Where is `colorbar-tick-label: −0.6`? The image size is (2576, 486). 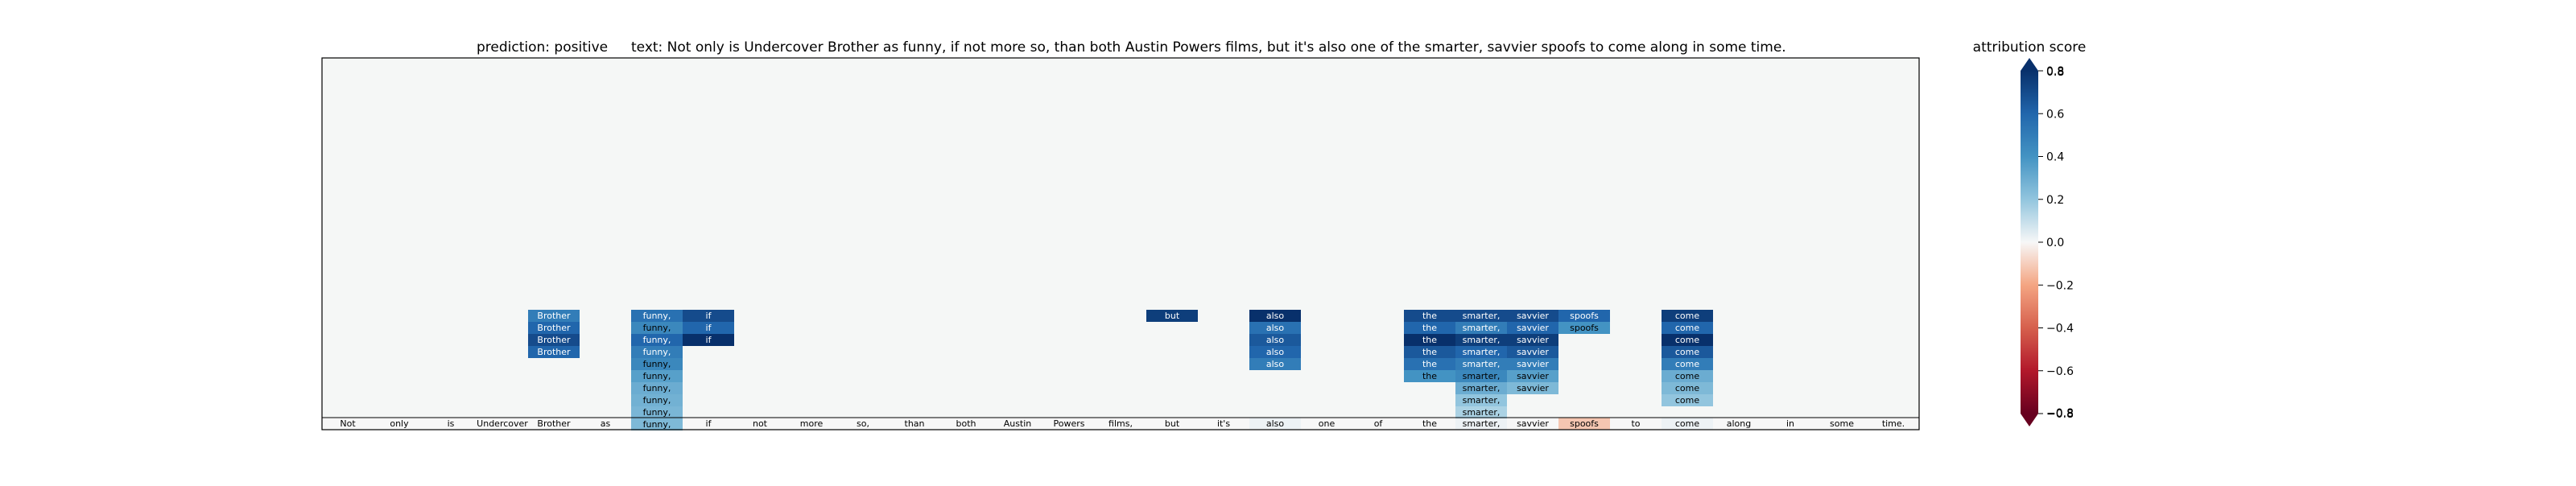 colorbar-tick-label: −0.6 is located at coordinates (2060, 371).